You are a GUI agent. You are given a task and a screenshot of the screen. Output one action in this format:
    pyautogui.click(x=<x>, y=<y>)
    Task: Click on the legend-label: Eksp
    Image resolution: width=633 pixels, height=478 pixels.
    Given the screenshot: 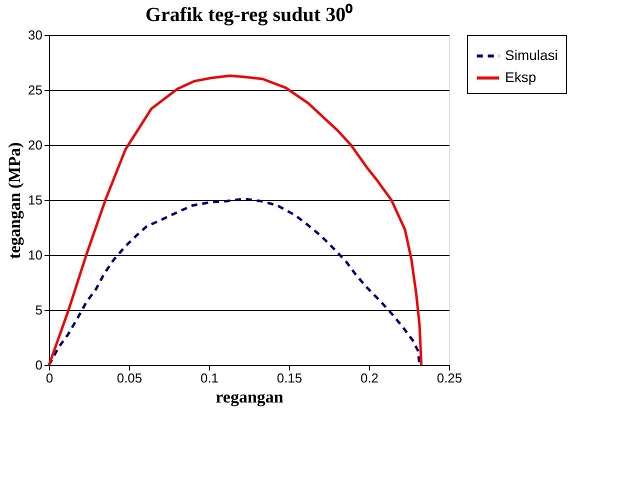 What is the action you would take?
    pyautogui.click(x=520, y=77)
    